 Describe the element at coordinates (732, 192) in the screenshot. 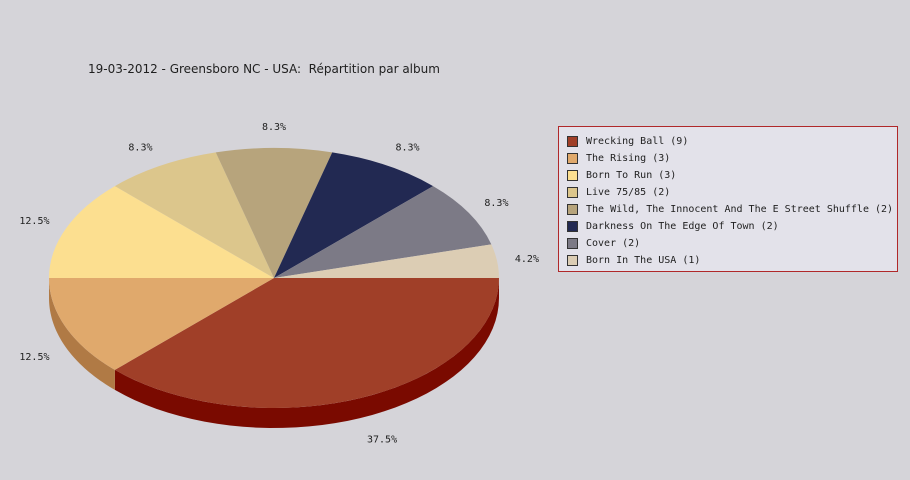

I see `legend-item: Live 75/85 (2)` at that location.